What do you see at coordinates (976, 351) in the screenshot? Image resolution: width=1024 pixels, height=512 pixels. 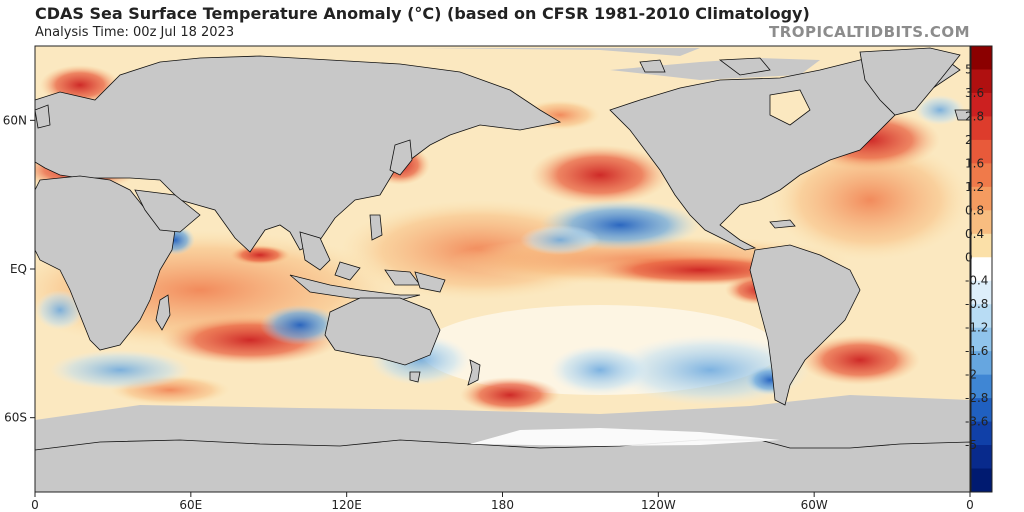 I see `colorbar-label: -1.6` at bounding box center [976, 351].